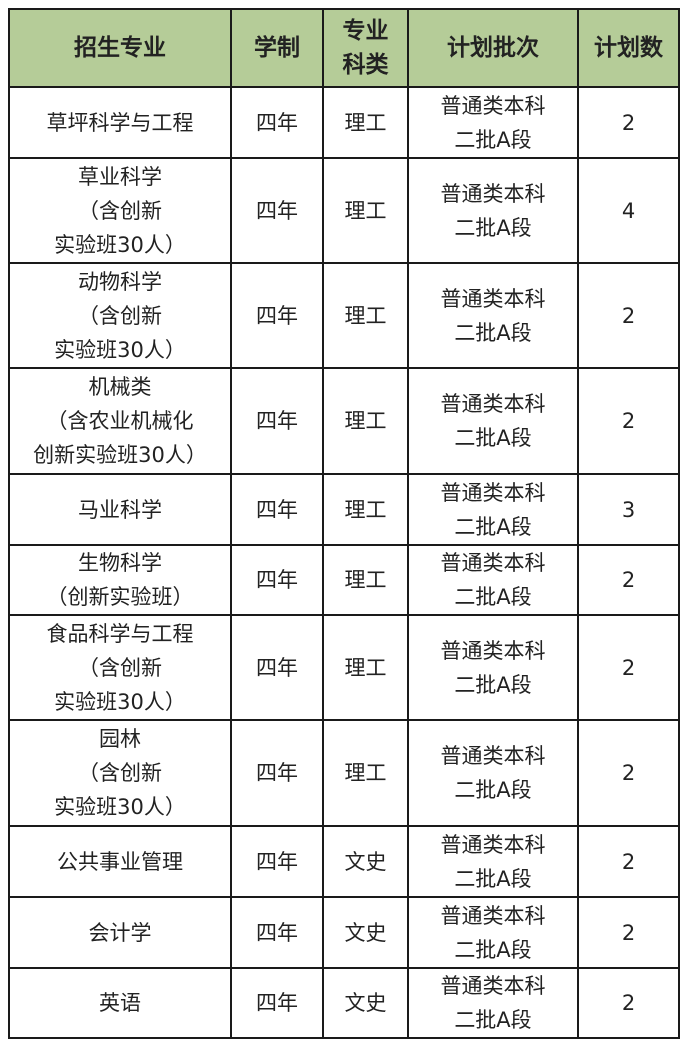 The height and width of the screenshot is (1043, 684). Describe the element at coordinates (628, 210) in the screenshot. I see `cell-quota: 4` at that location.